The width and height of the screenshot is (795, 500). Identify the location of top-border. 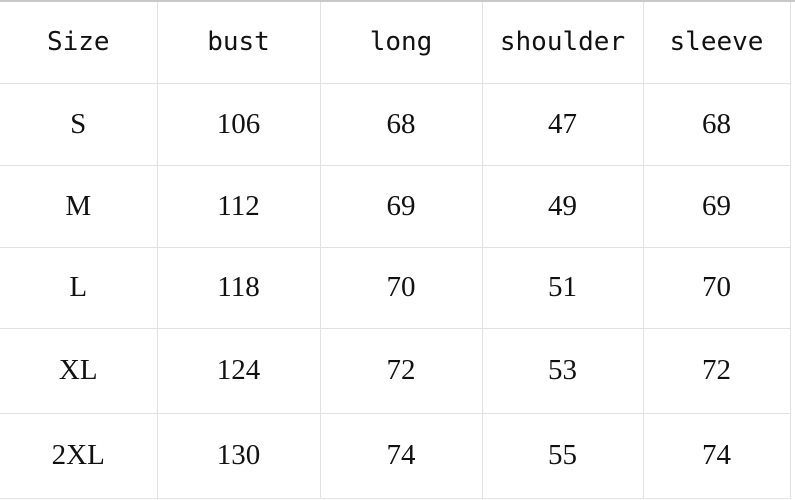
(397, 1).